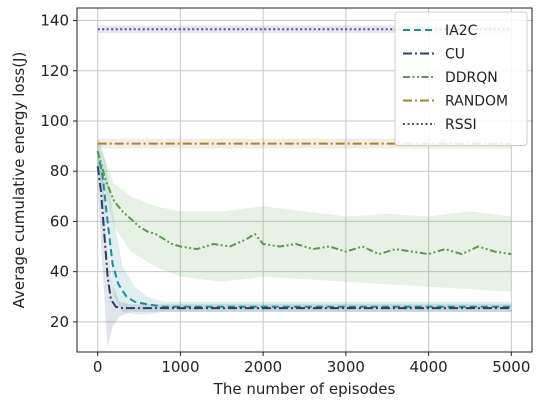 This screenshot has width=550, height=409. I want to click on y-axis-label: Average cumulative energy loss(J), so click(19, 180).